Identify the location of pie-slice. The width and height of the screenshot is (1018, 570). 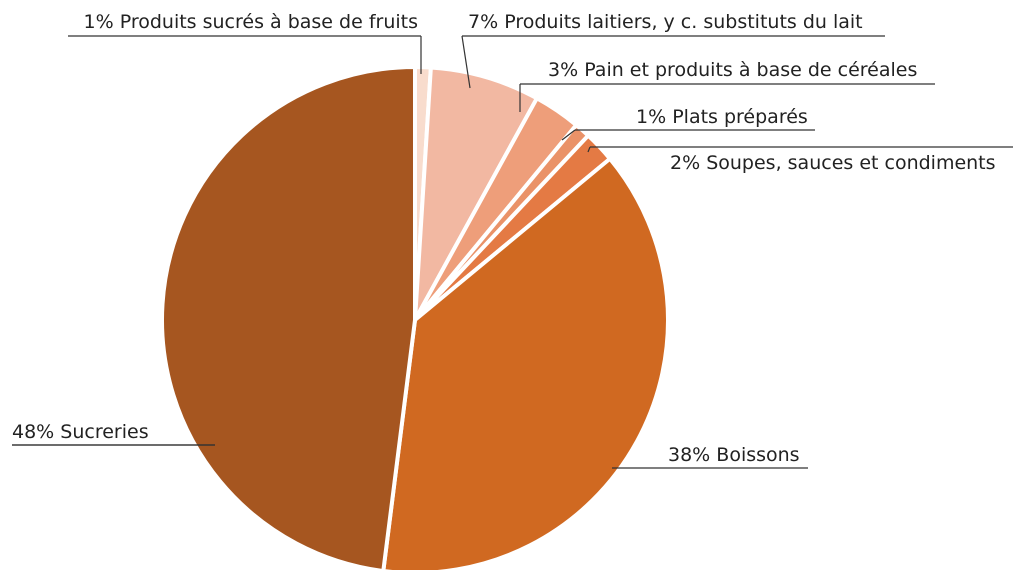
(476, 193).